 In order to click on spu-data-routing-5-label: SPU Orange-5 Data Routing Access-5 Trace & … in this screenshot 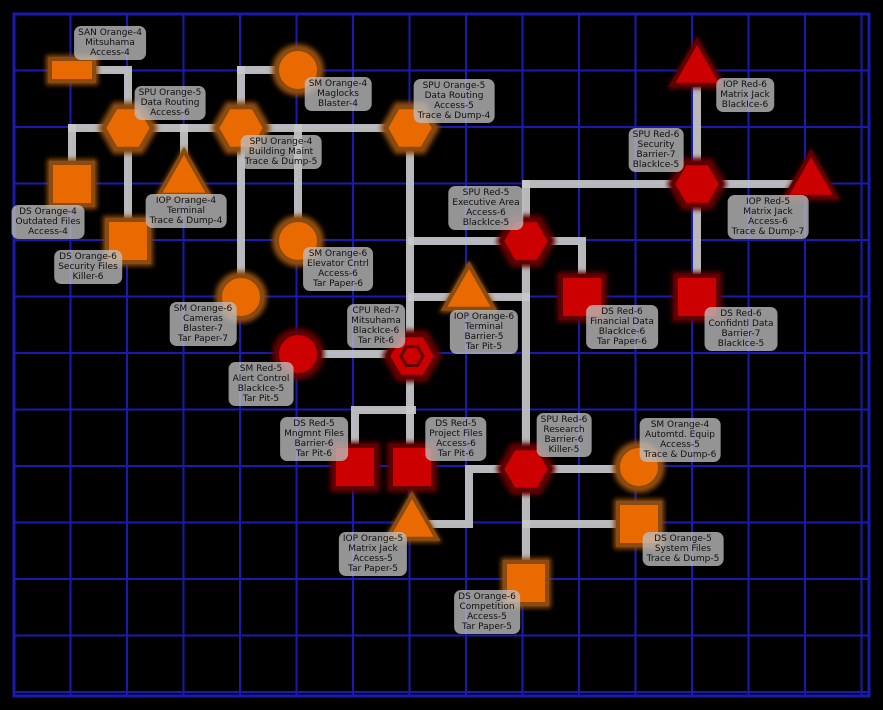, I will do `click(454, 101)`.